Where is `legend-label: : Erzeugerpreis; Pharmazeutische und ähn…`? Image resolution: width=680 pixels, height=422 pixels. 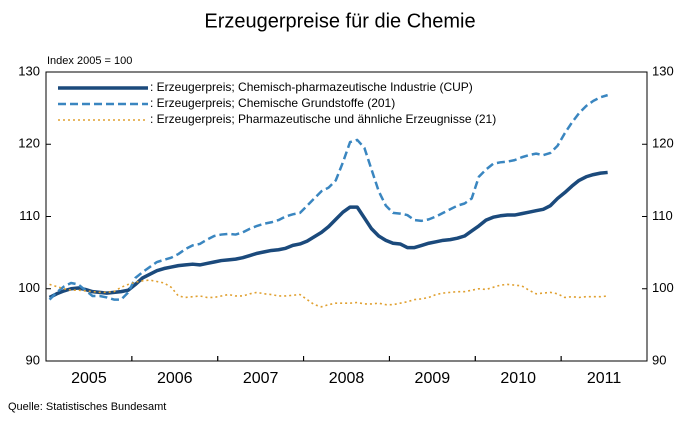
legend-label: : Erzeugerpreis; Pharmazeutische und ähn… is located at coordinates (323, 119).